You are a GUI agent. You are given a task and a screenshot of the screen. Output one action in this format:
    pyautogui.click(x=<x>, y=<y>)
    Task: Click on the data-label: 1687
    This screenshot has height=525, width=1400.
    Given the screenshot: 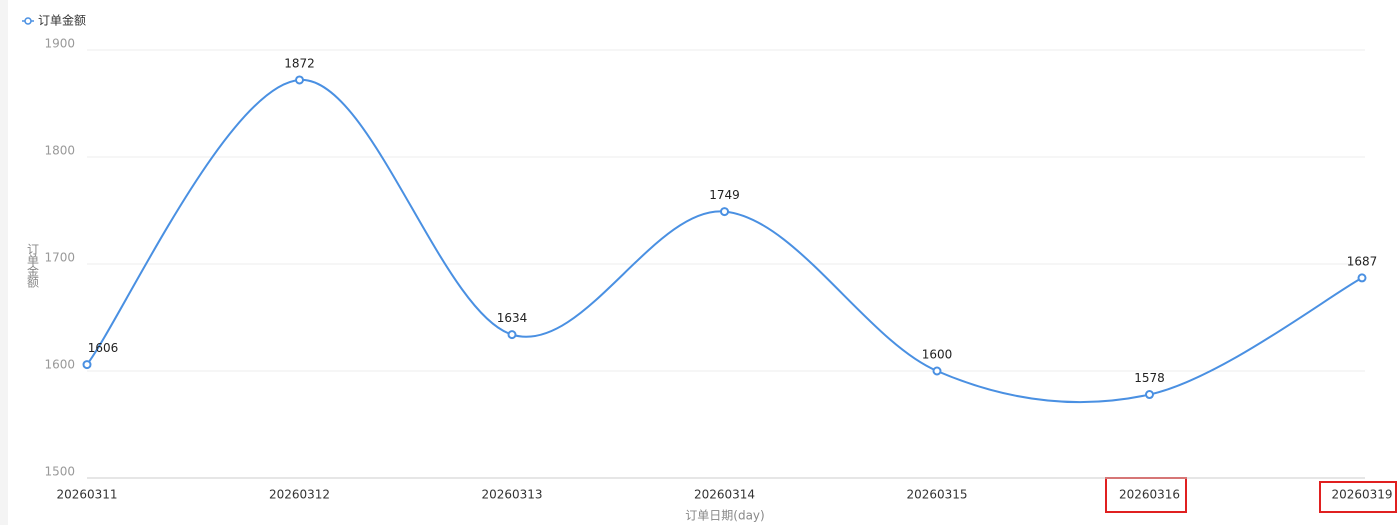 What is the action you would take?
    pyautogui.click(x=1362, y=261)
    